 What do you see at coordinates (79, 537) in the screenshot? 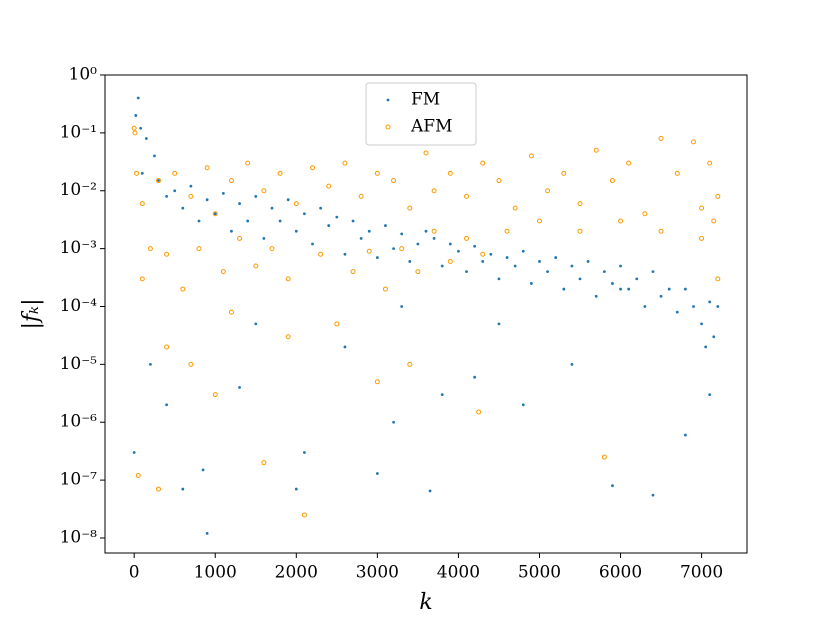
I see `y-tick-label: 10⁻⁸` at bounding box center [79, 537].